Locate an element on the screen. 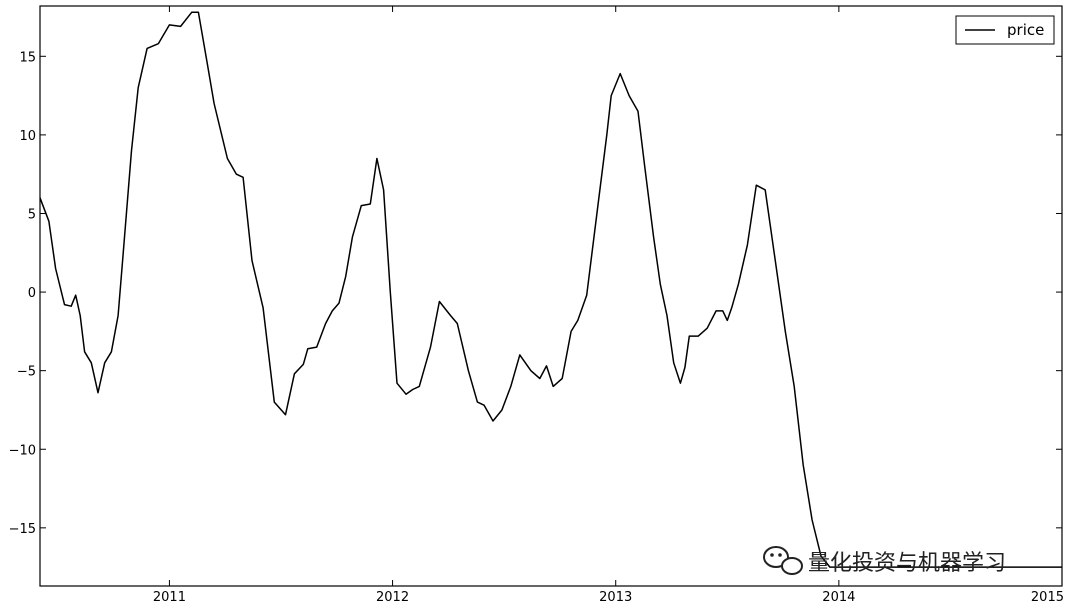 The width and height of the screenshot is (1080, 611). y-tick-label: −5 is located at coordinates (26, 372).